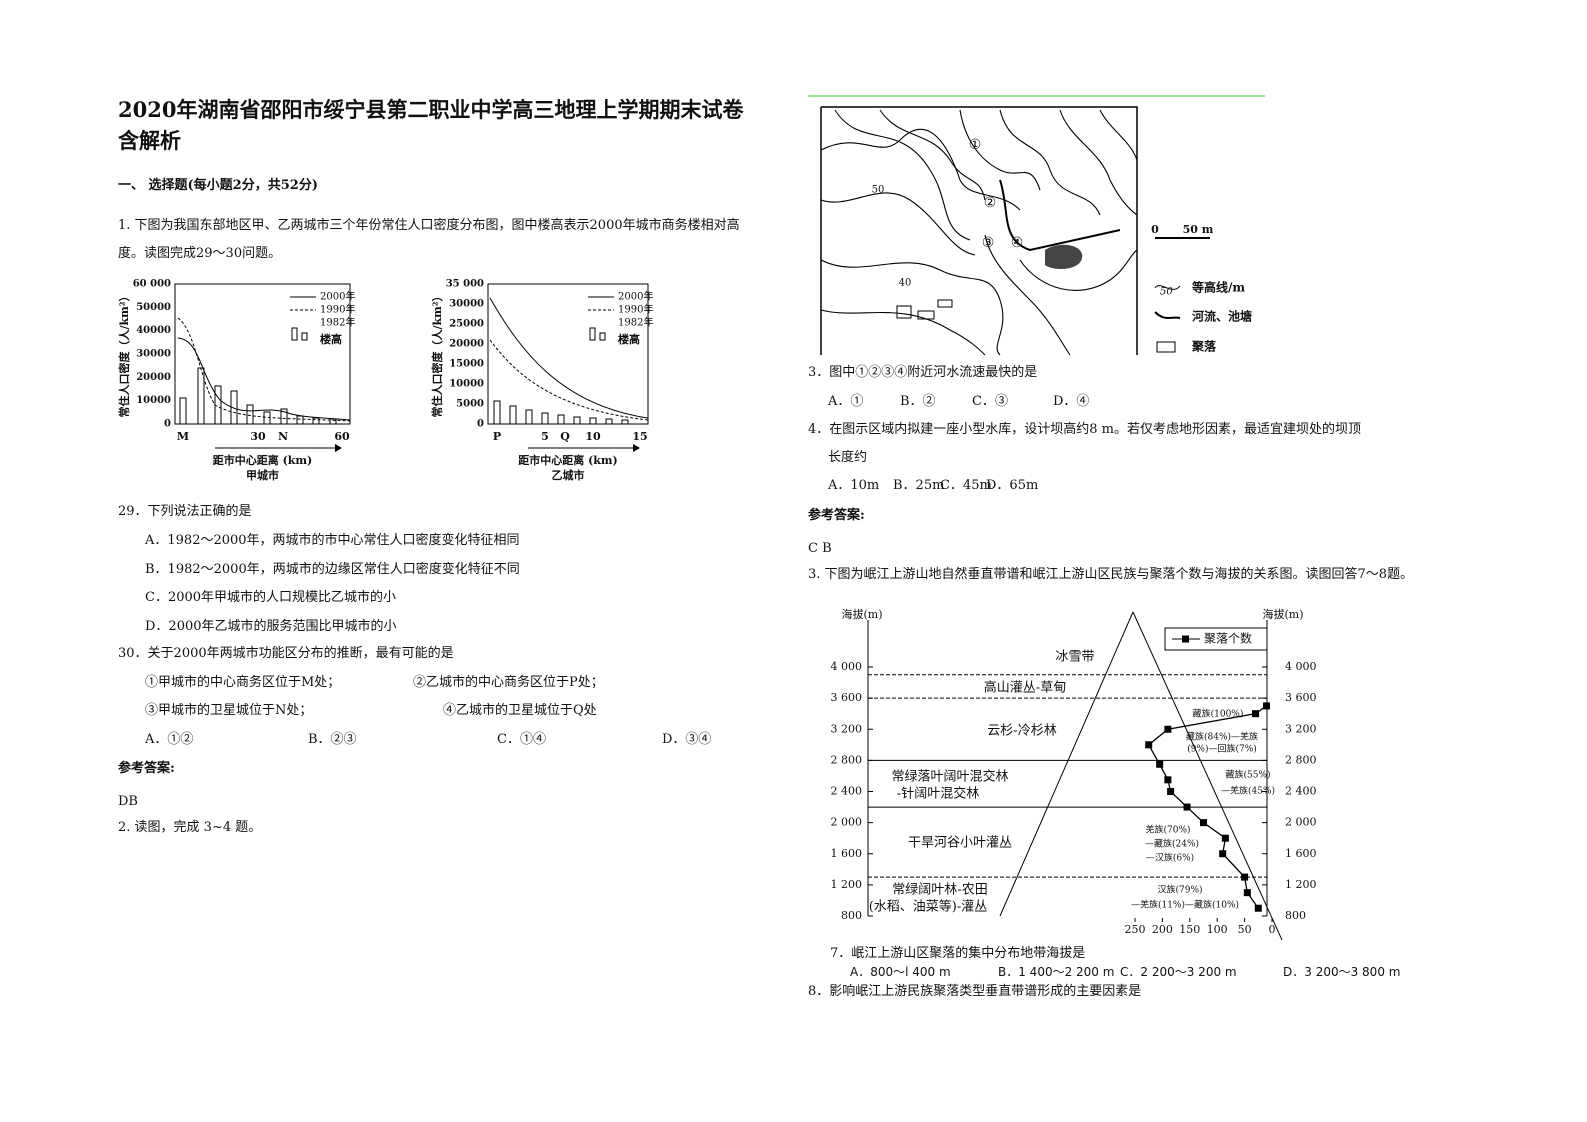 This screenshot has height=1122, width=1587. Describe the element at coordinates (190, 827) in the screenshot. I see `text: 2. 读图，完成 3~4 题。` at that location.